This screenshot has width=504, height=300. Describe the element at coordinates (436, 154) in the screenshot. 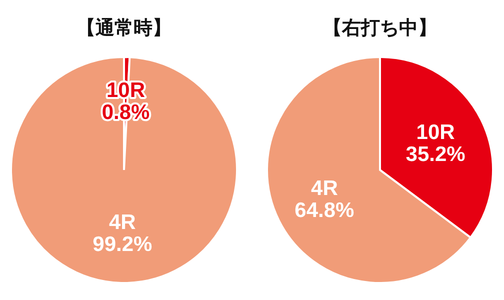

I see `data-label: 35.2%` at that location.